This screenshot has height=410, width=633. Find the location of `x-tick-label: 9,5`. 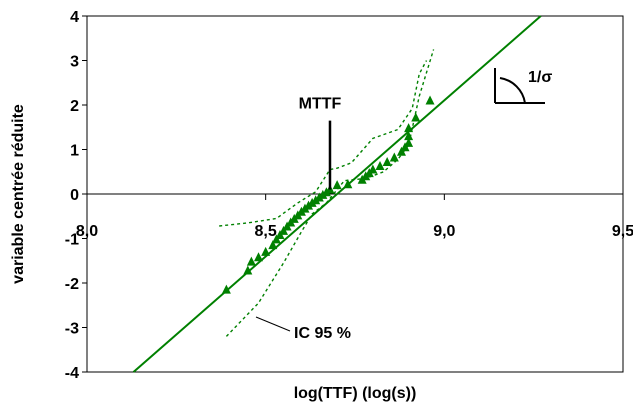

x-tick-label: 9,5 is located at coordinates (622, 231).